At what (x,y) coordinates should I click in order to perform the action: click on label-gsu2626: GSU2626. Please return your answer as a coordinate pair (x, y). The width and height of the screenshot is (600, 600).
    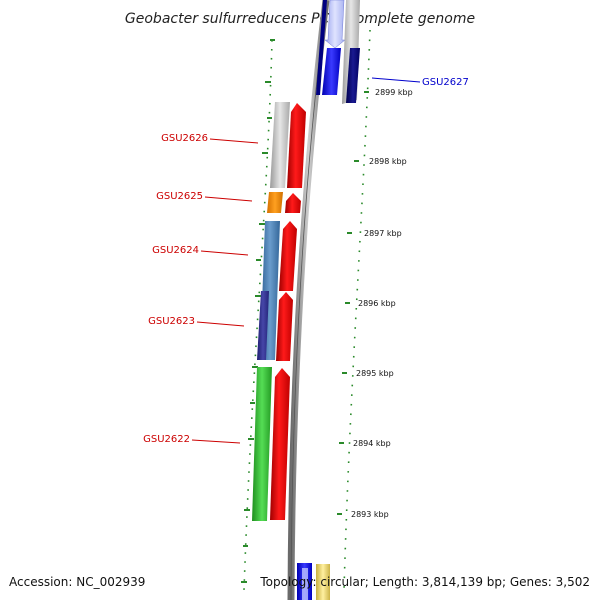
    Looking at the image, I should click on (210, 138).